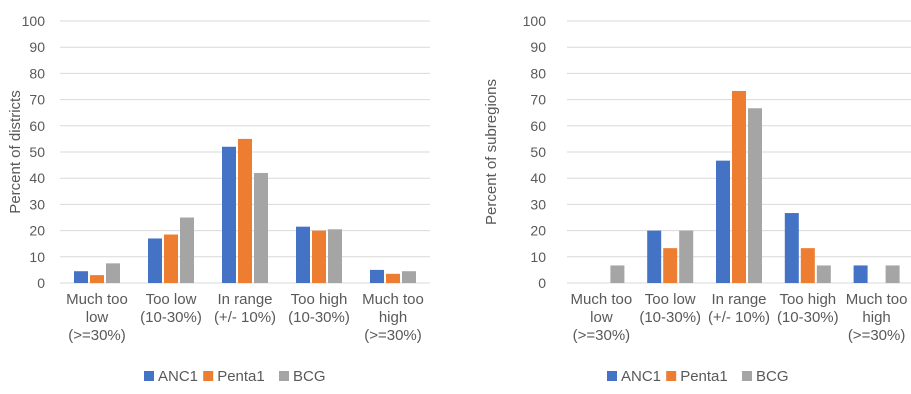 This screenshot has height=394, width=911. I want to click on y-axis-label: Percent of districts, so click(15, 151).